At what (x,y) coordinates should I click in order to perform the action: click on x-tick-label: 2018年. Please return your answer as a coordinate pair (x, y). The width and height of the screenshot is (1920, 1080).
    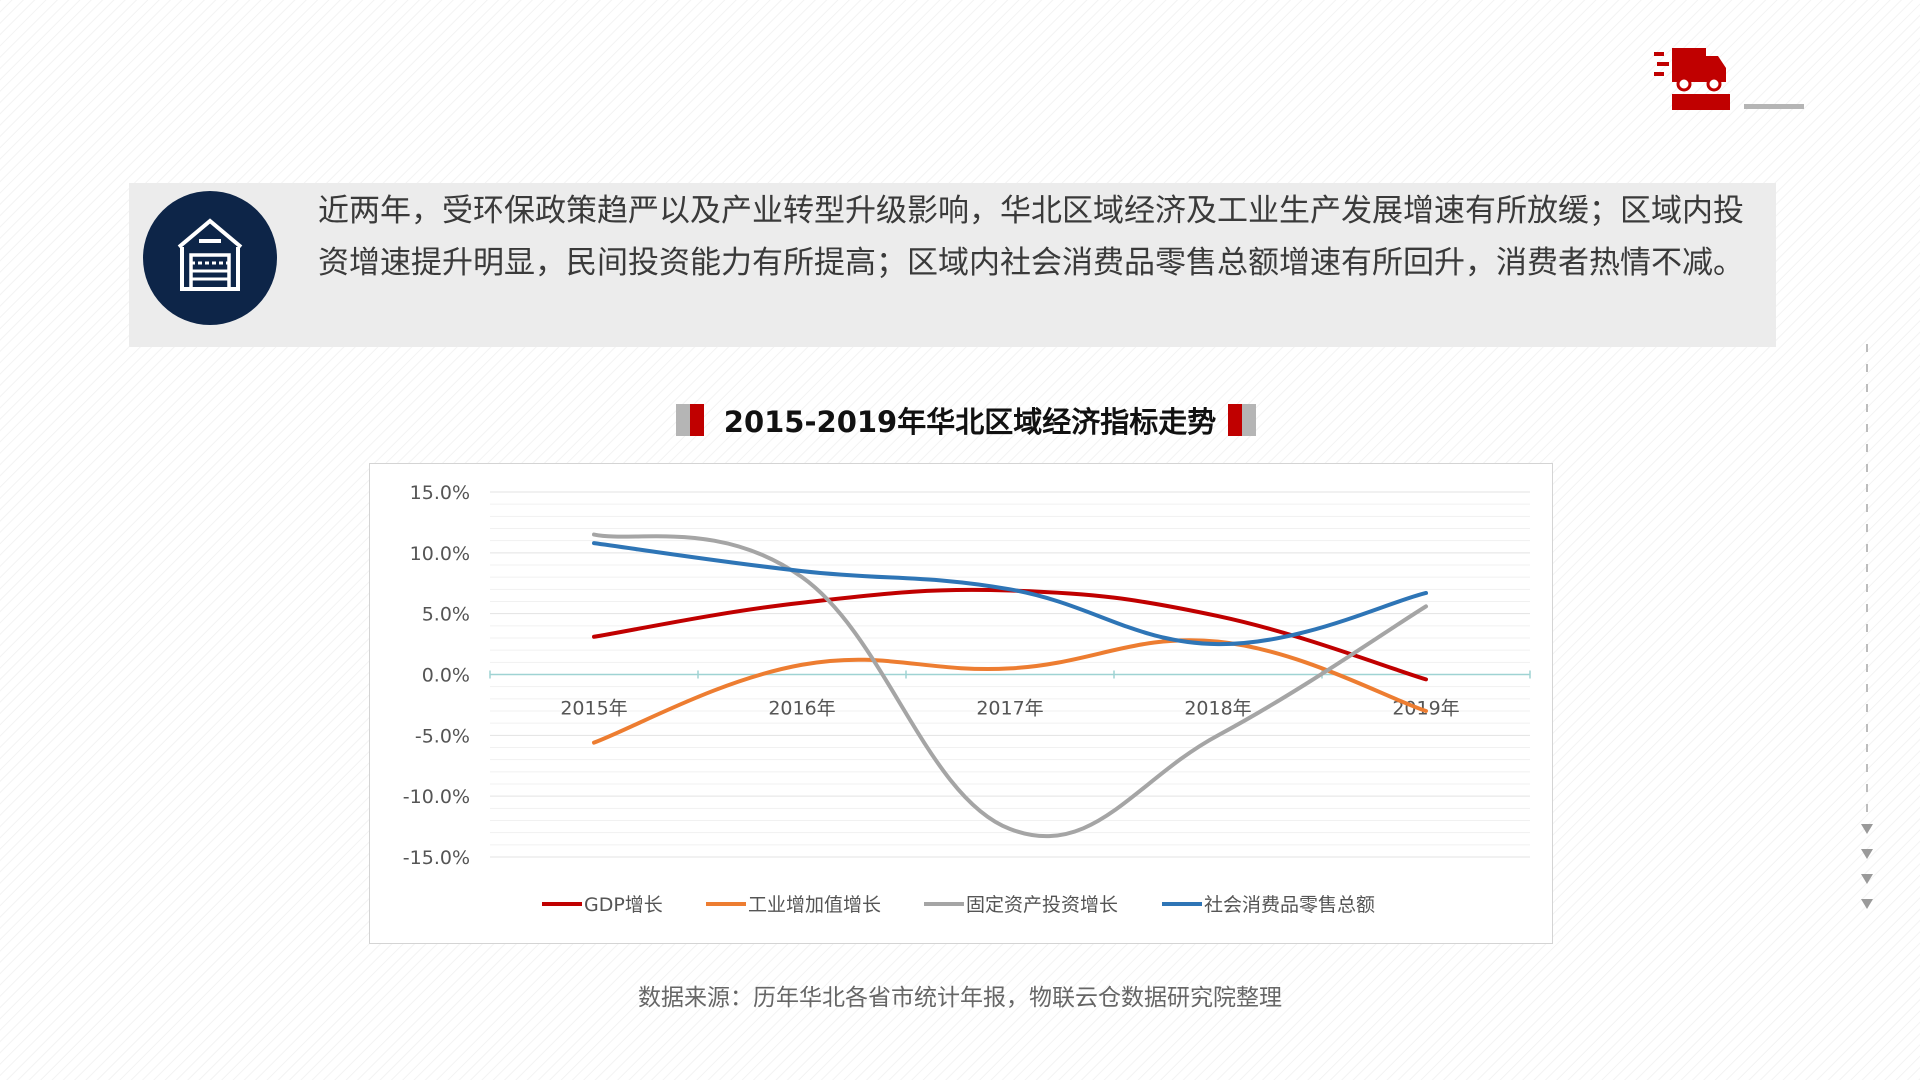
    Looking at the image, I should click on (1217, 709).